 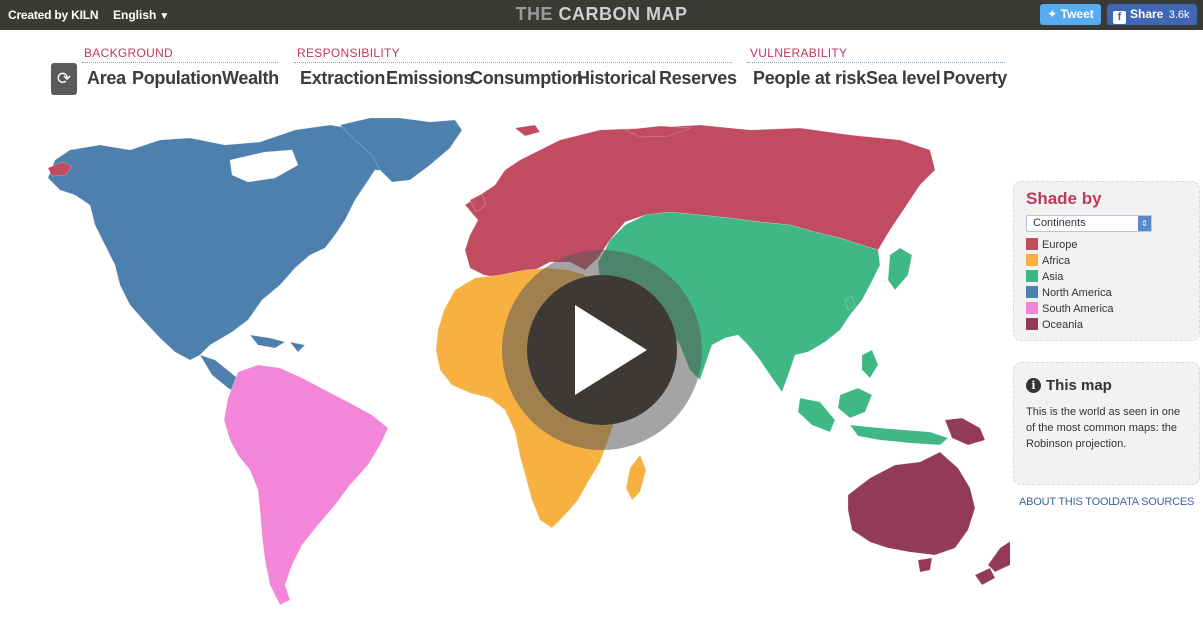 What do you see at coordinates (1106, 325) in the screenshot?
I see `legend-item: Oceania` at bounding box center [1106, 325].